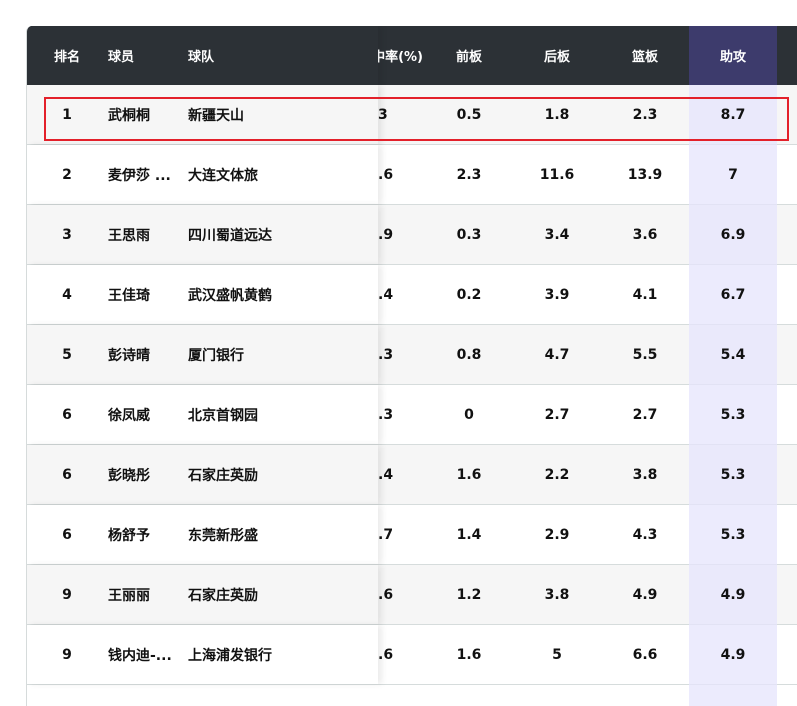  I want to click on frozen-cells: 1 武桐桐 新疆天山, so click(202, 114).